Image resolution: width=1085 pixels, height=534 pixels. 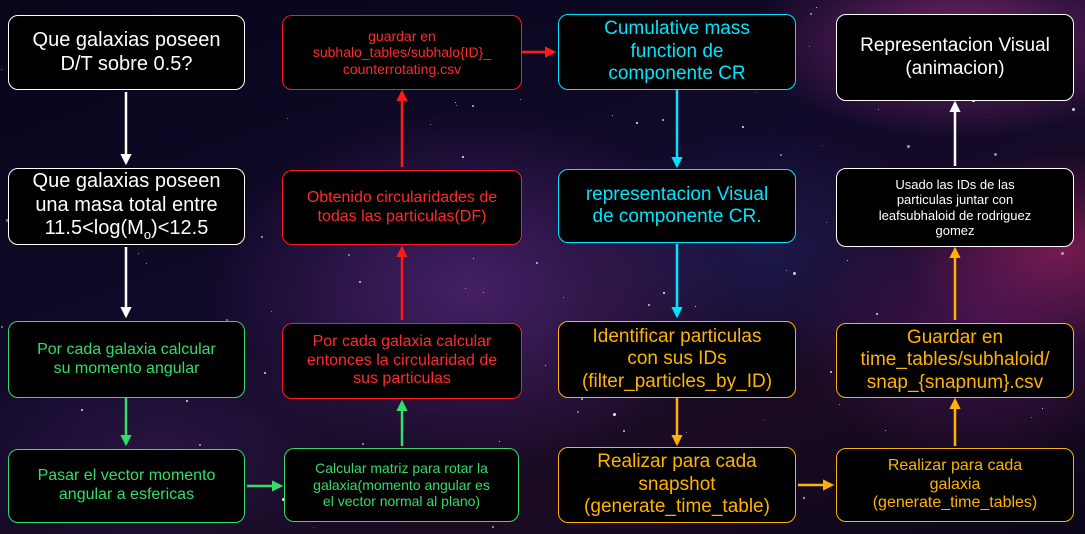 What do you see at coordinates (955, 57) in the screenshot?
I see `node-visual-animation: Representacion Visual (animacion)` at bounding box center [955, 57].